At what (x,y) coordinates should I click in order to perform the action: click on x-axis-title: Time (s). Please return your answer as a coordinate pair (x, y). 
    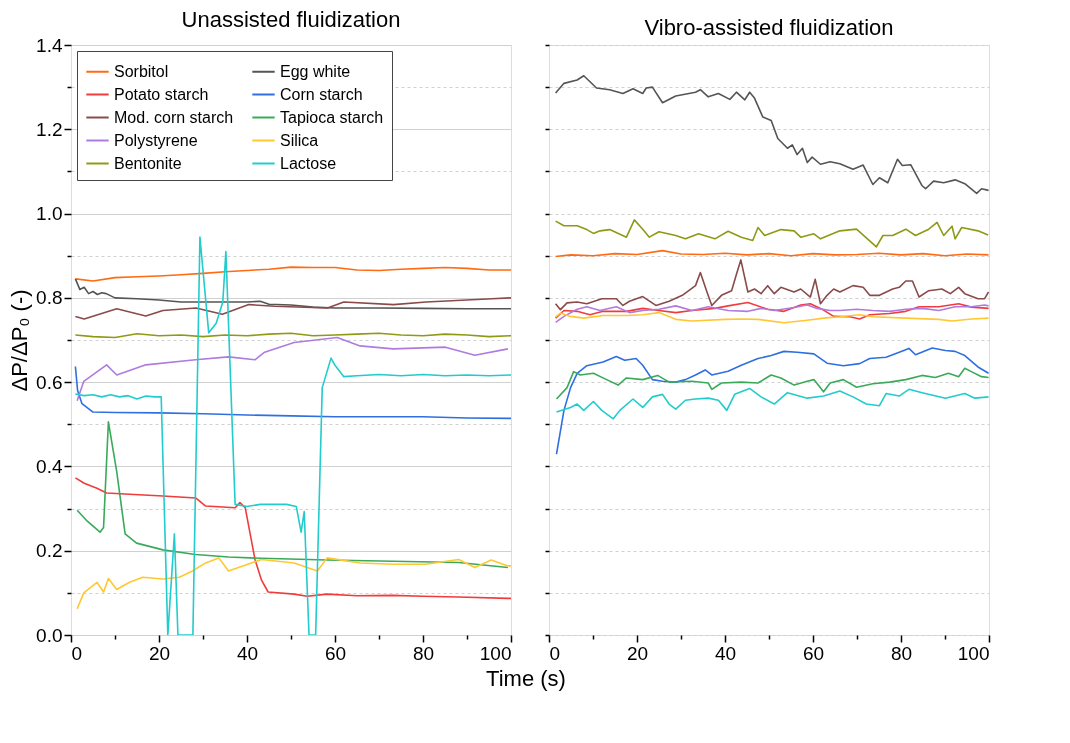
    Looking at the image, I should click on (526, 678).